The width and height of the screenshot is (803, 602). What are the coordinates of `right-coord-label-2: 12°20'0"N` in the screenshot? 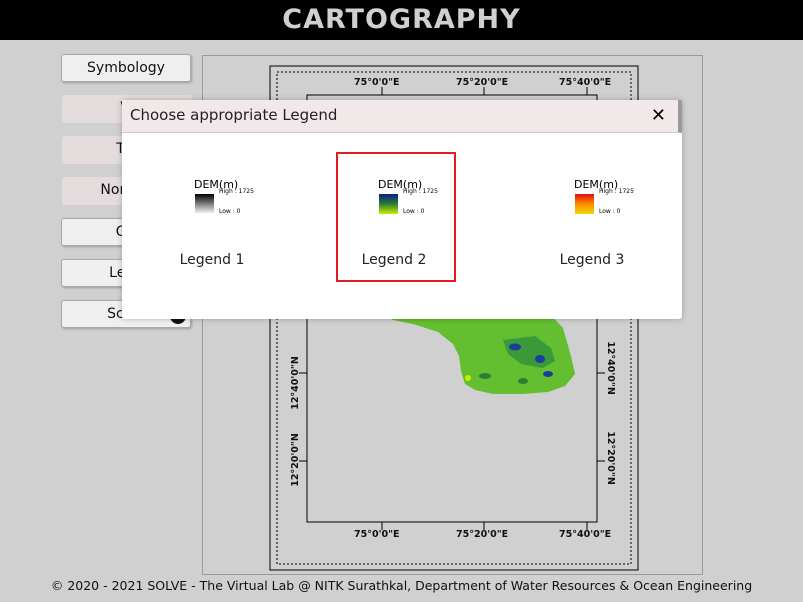 It's located at (610, 458).